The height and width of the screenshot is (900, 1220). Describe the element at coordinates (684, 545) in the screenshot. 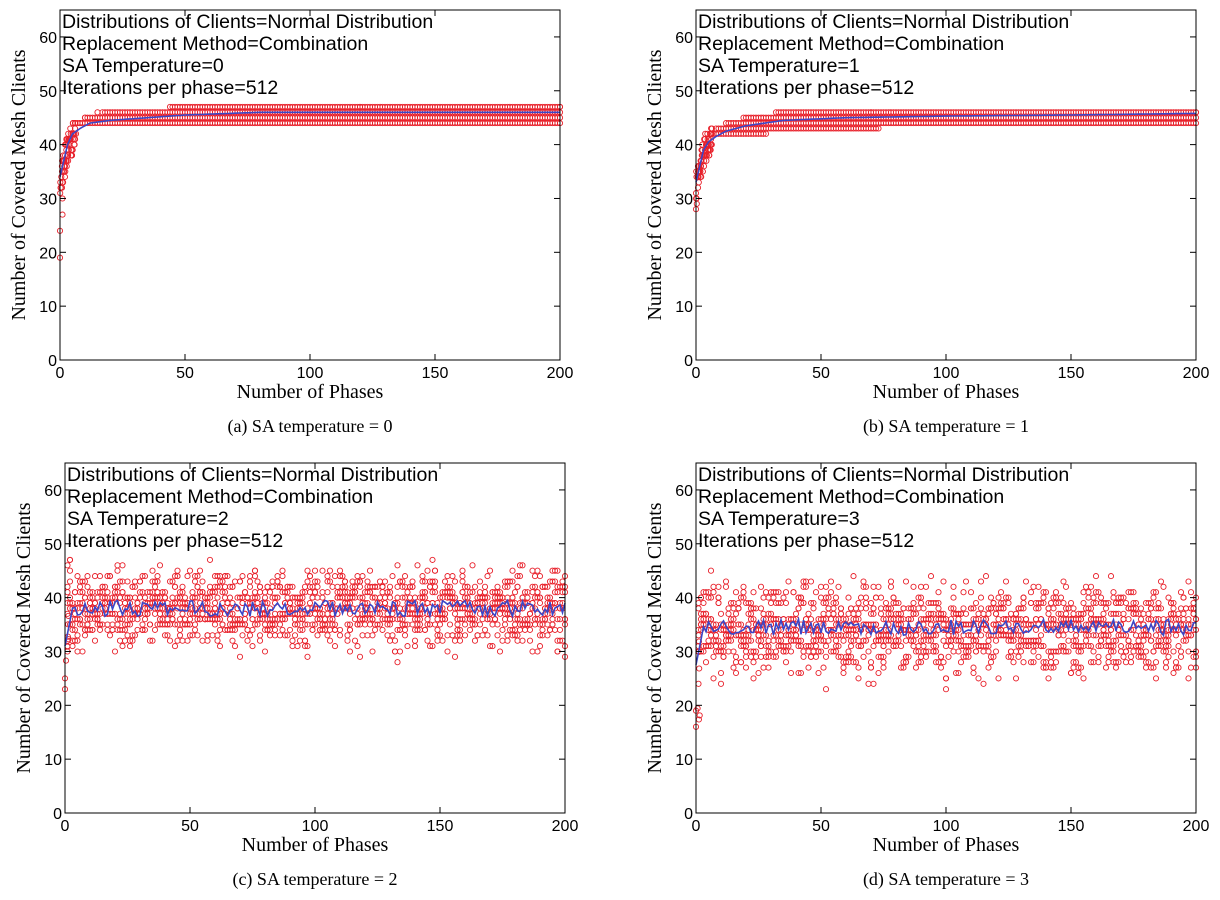

I see `y-tick-label: 50` at that location.